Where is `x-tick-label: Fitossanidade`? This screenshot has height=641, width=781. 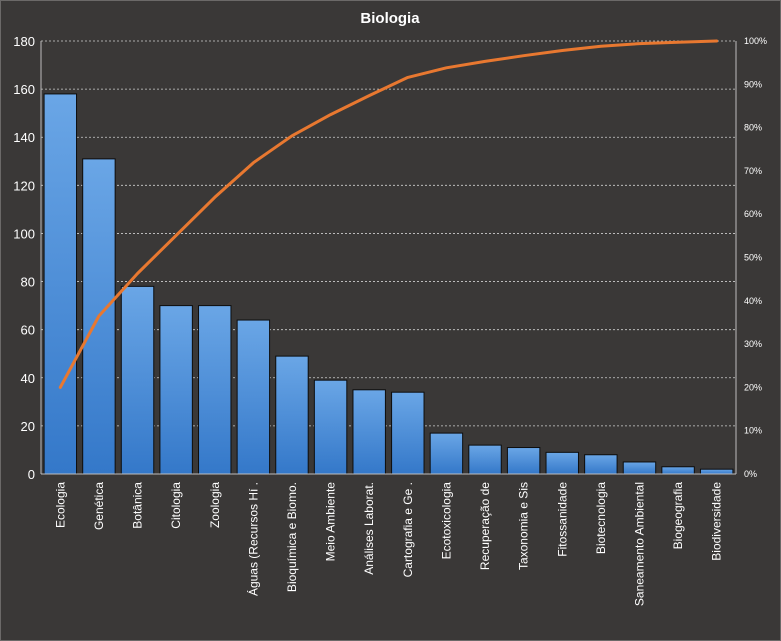
x-tick-label: Fitossanidade is located at coordinates (562, 519).